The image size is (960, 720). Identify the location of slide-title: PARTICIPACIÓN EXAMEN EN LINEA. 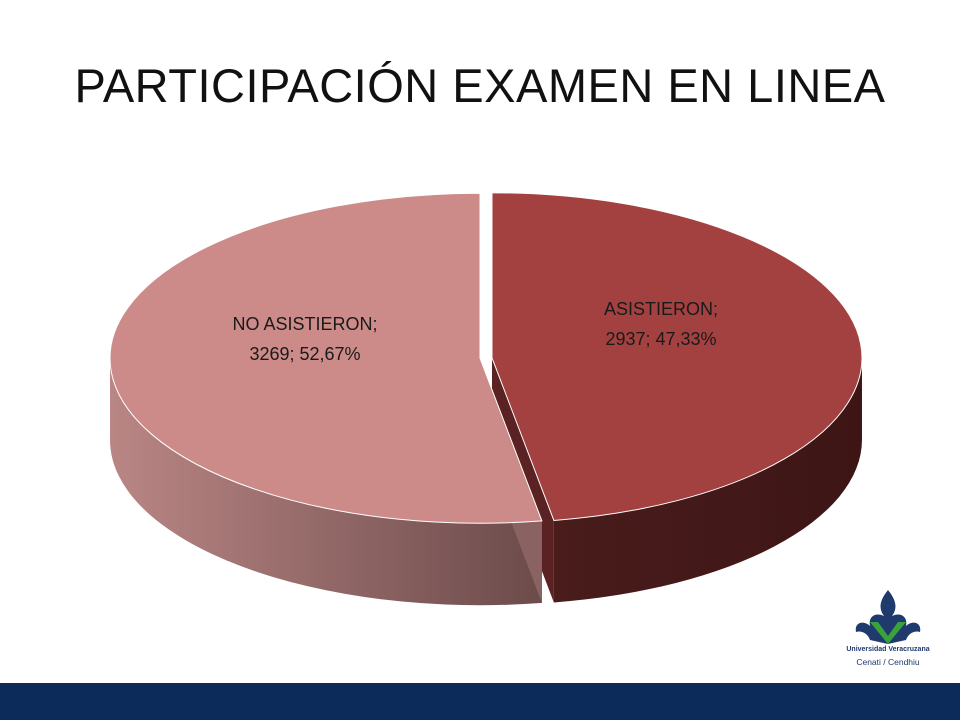
(480, 85).